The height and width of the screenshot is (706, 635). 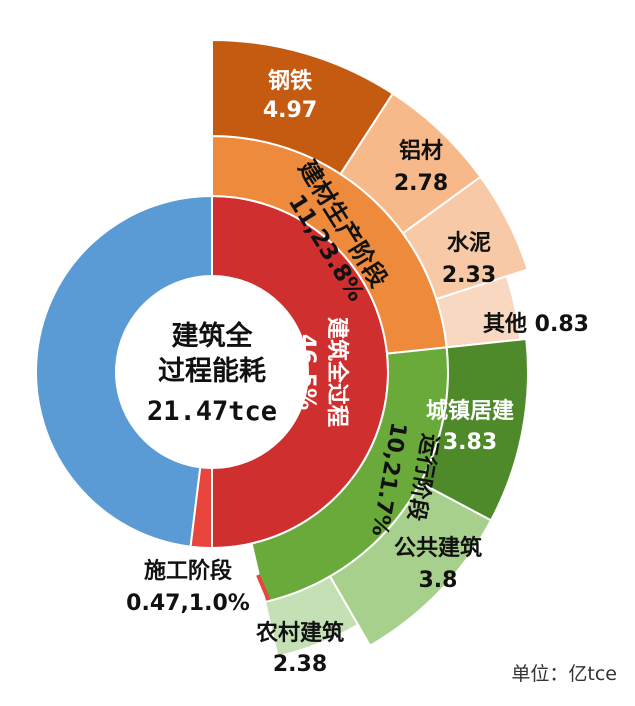 I want to click on aluminum-value: 2.78, so click(x=421, y=183).